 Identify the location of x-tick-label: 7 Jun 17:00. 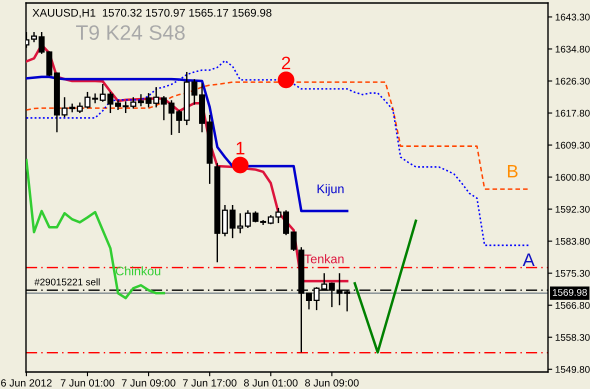
(209, 383).